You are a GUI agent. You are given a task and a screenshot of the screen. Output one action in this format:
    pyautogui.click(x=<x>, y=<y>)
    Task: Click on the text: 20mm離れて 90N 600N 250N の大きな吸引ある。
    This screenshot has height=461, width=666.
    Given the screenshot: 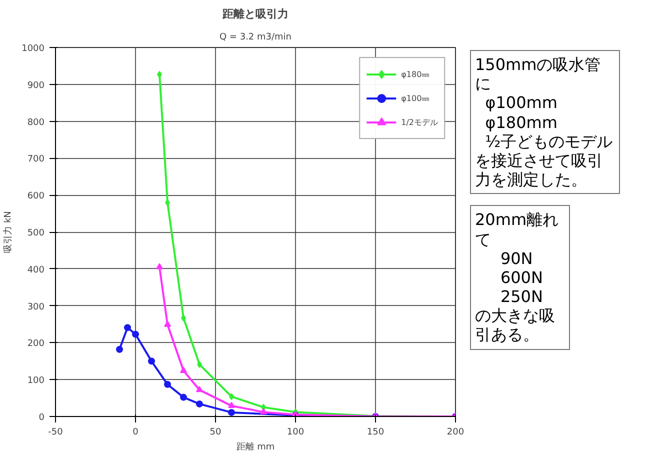 What is the action you would take?
    pyautogui.click(x=517, y=277)
    